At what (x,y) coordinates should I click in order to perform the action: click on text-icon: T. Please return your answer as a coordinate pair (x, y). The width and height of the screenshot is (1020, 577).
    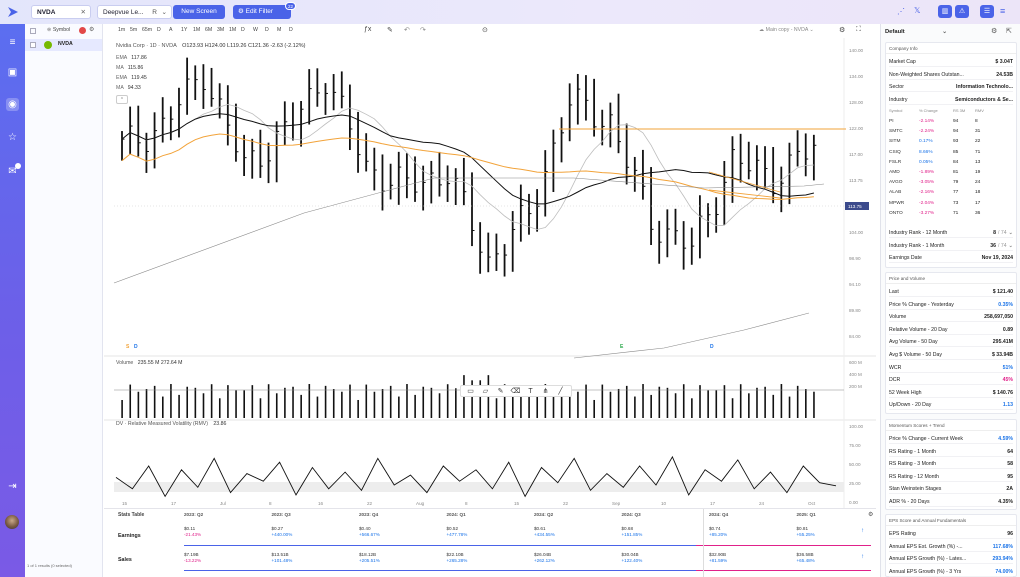
    Looking at the image, I should click on (530, 391).